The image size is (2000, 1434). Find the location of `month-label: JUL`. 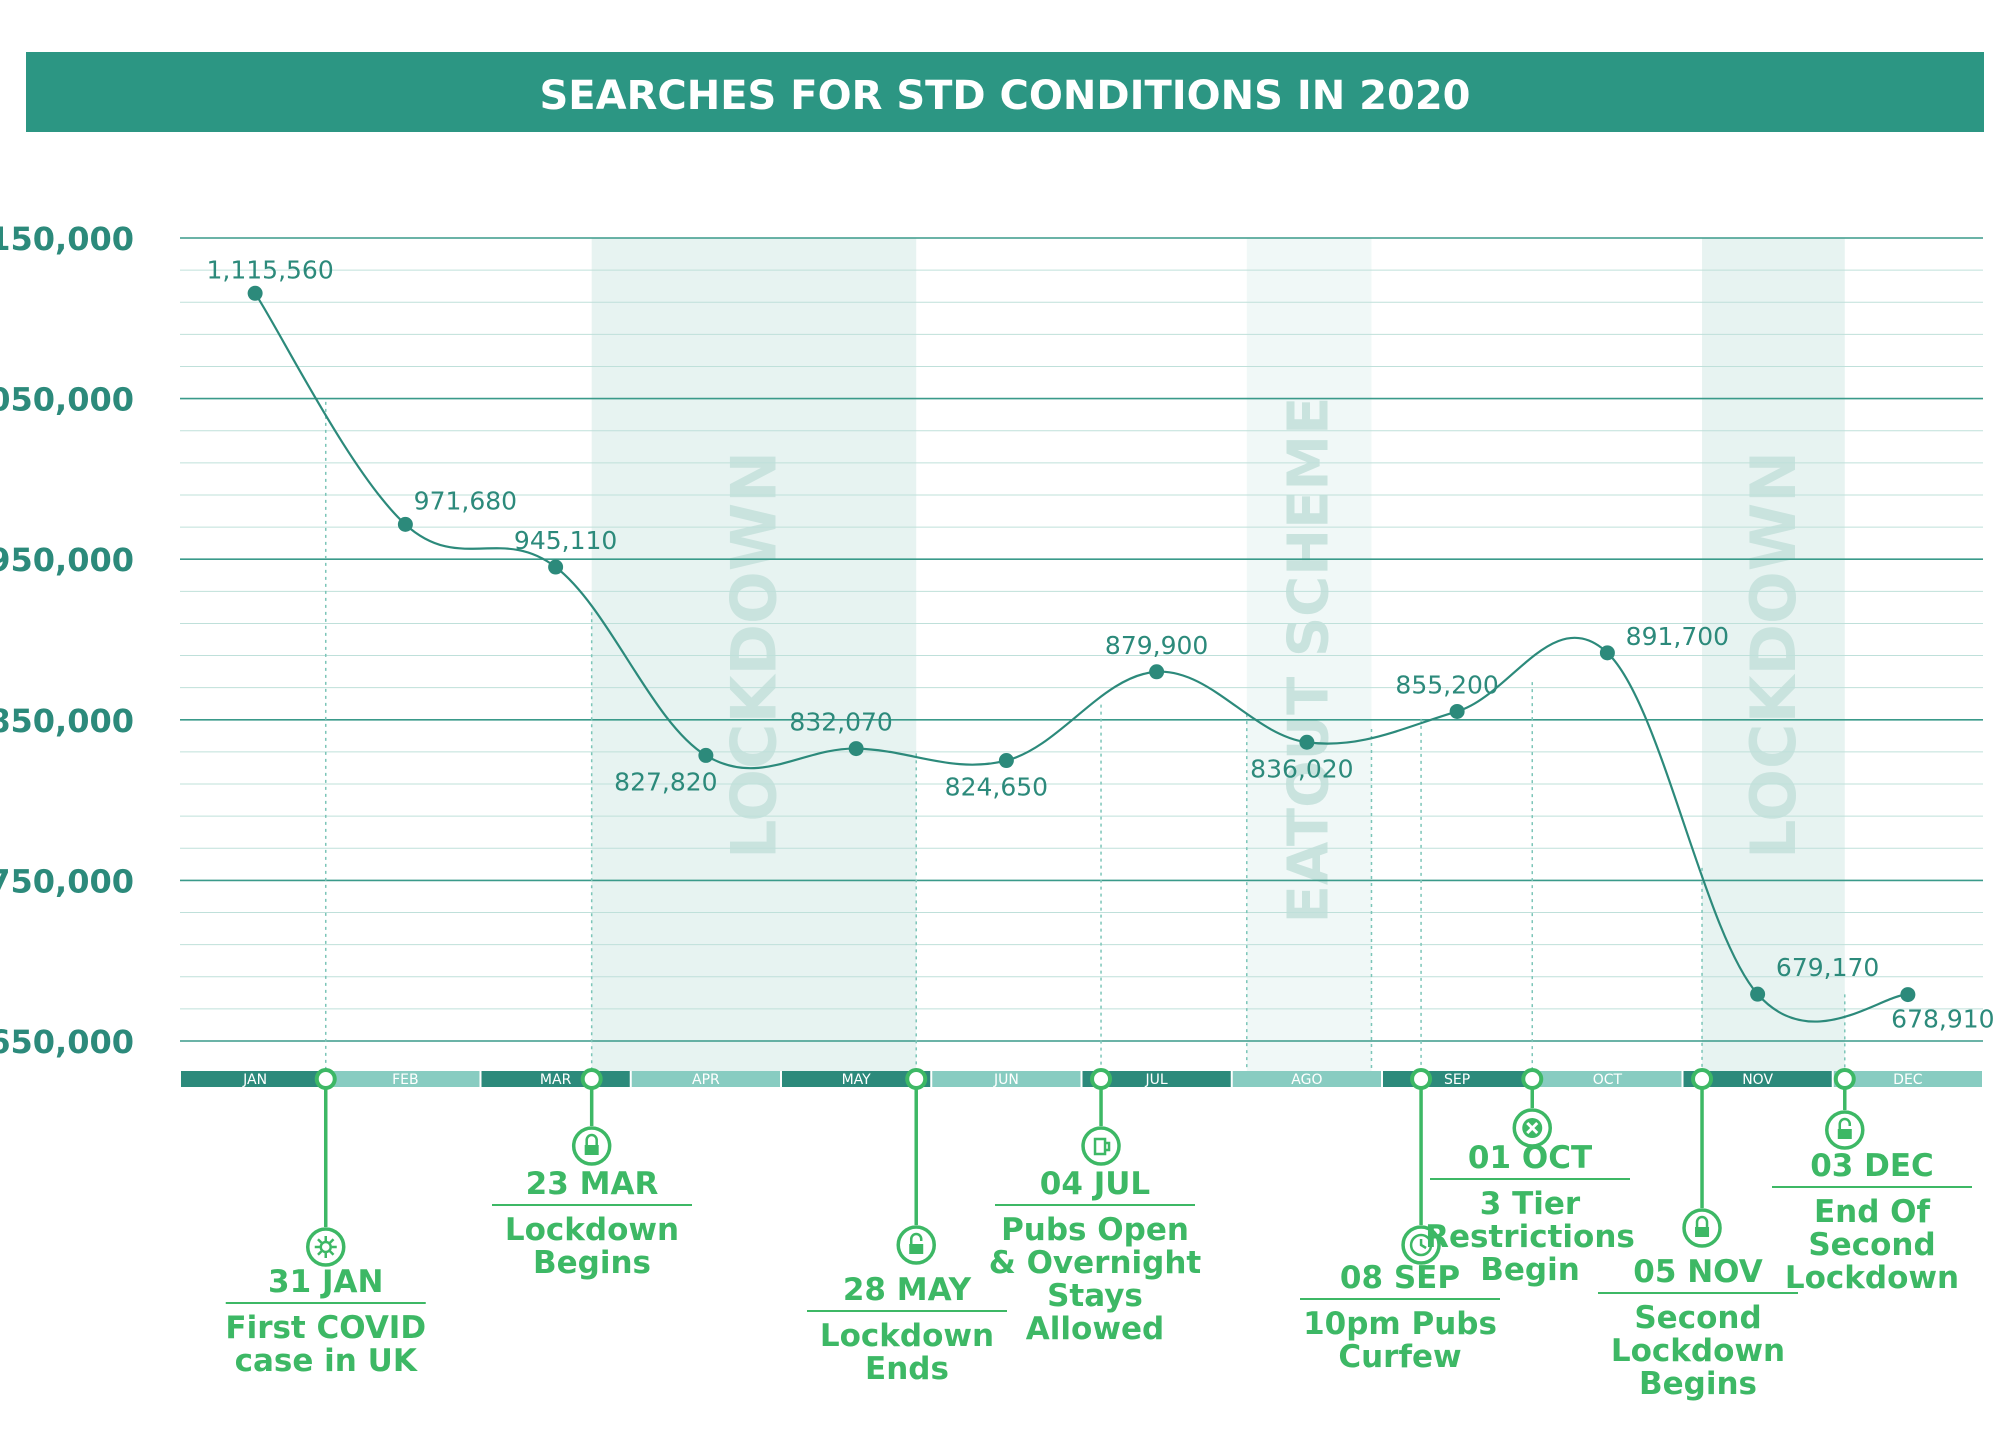

month-label: JUL is located at coordinates (1156, 1080).